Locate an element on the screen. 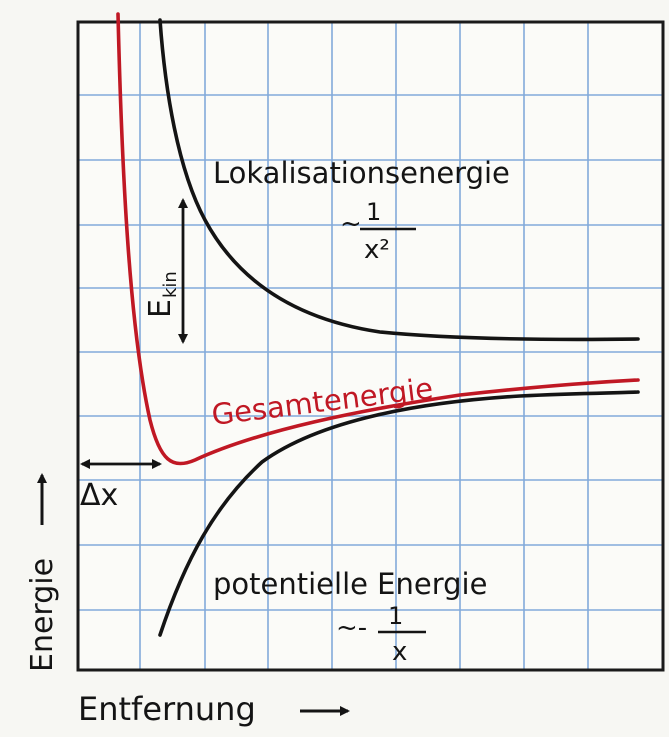  y-axis-label: Energie is located at coordinates (42, 615).